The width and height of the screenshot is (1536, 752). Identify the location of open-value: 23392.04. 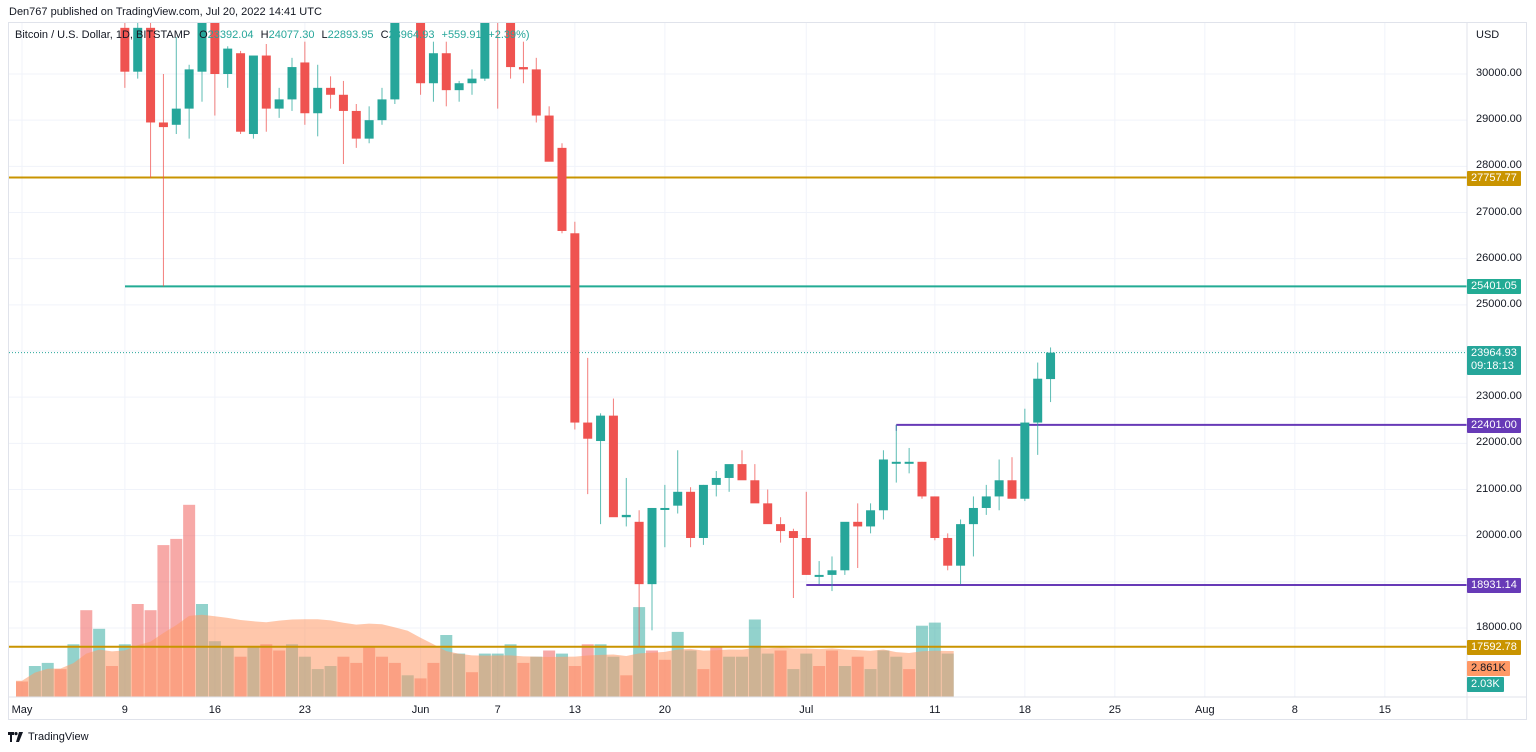
(230, 35).